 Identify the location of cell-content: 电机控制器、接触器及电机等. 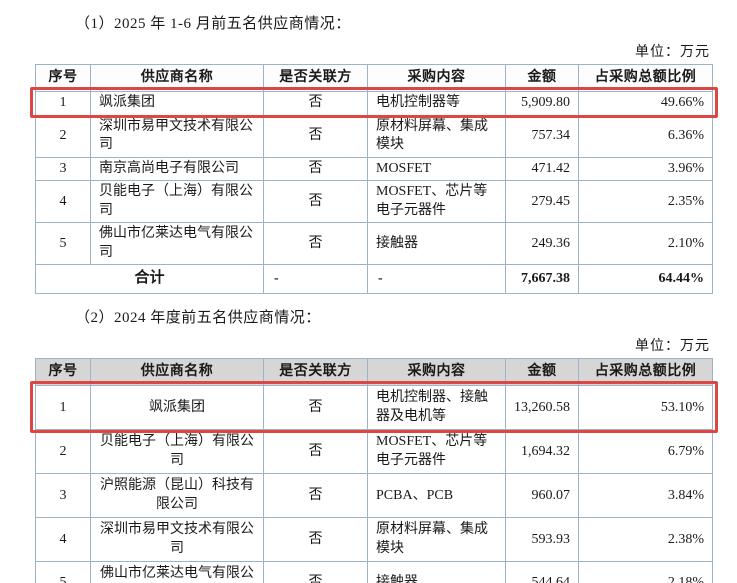
(436, 408).